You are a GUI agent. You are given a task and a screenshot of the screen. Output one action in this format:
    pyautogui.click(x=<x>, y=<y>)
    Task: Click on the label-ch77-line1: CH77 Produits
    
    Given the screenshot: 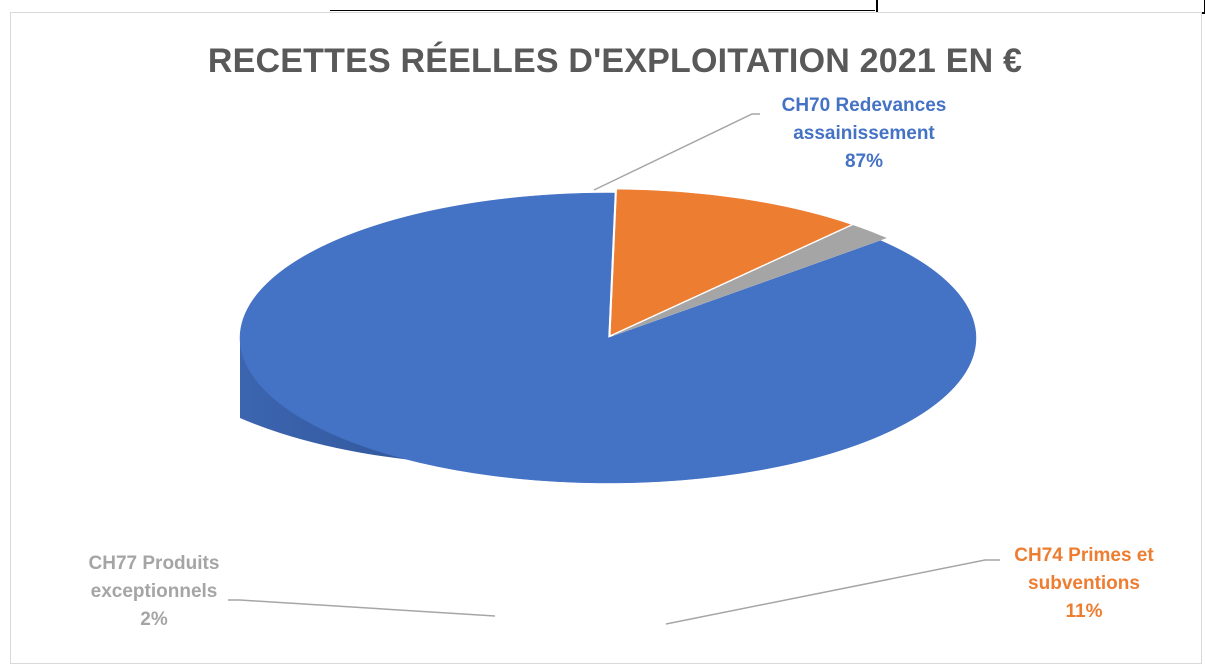 What is the action you would take?
    pyautogui.click(x=154, y=563)
    